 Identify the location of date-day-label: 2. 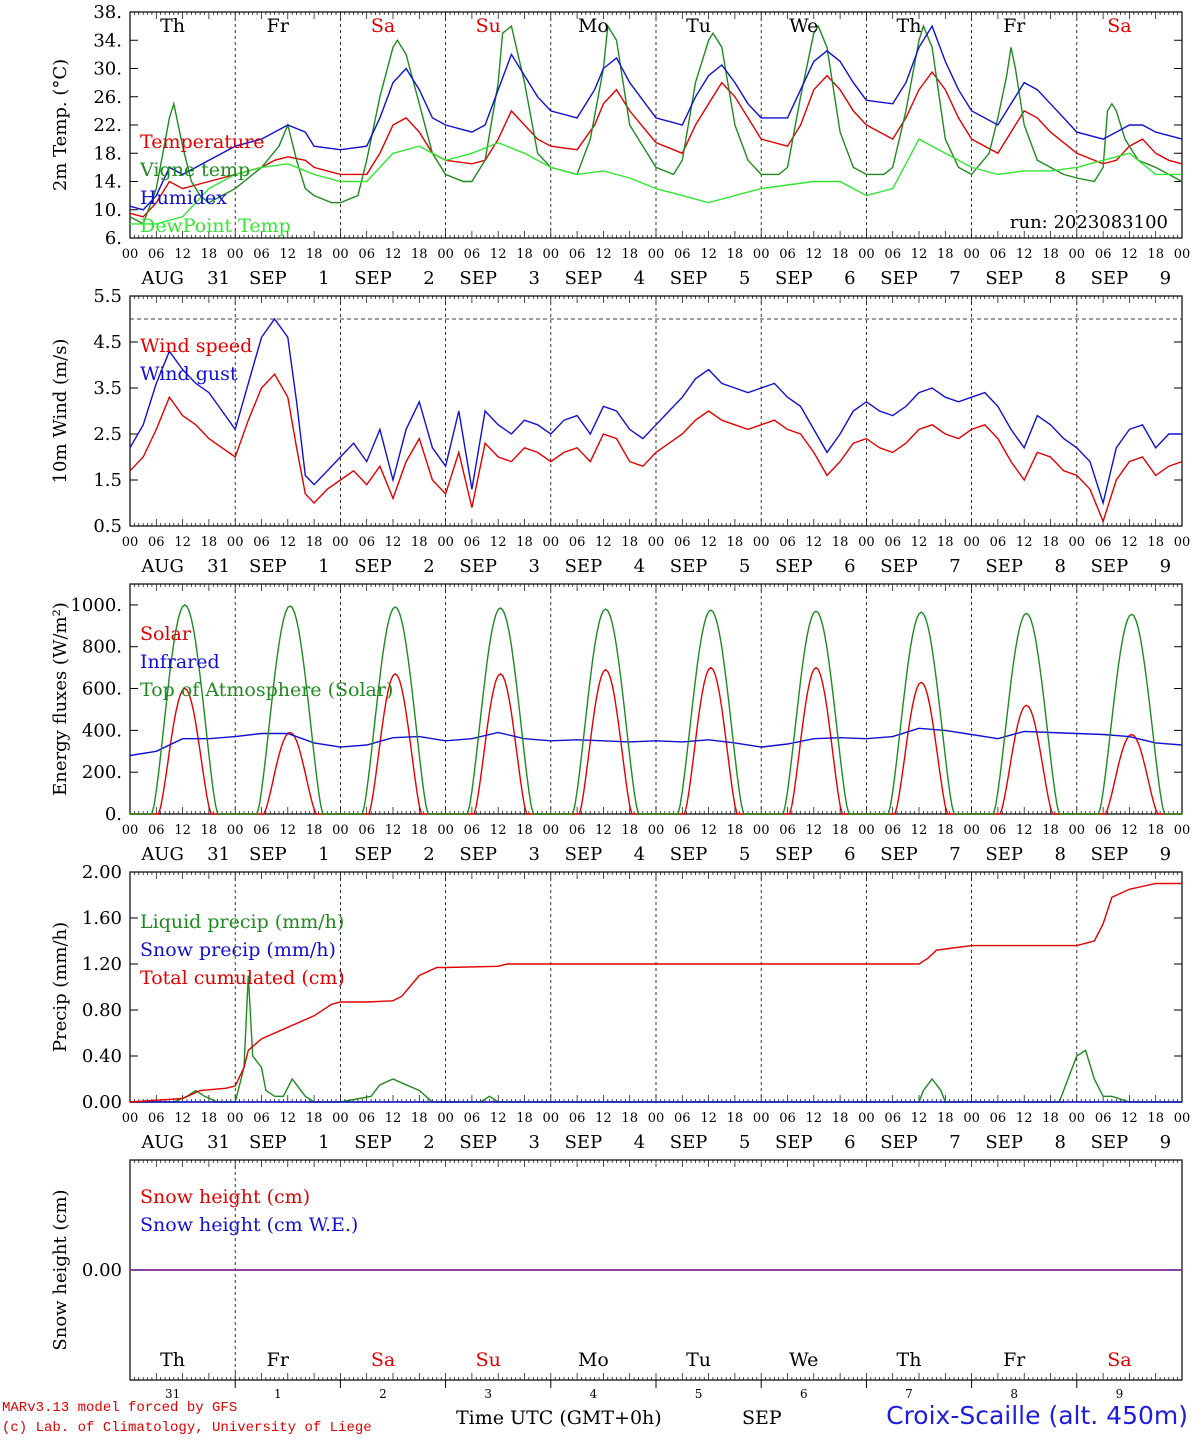
(428, 1142).